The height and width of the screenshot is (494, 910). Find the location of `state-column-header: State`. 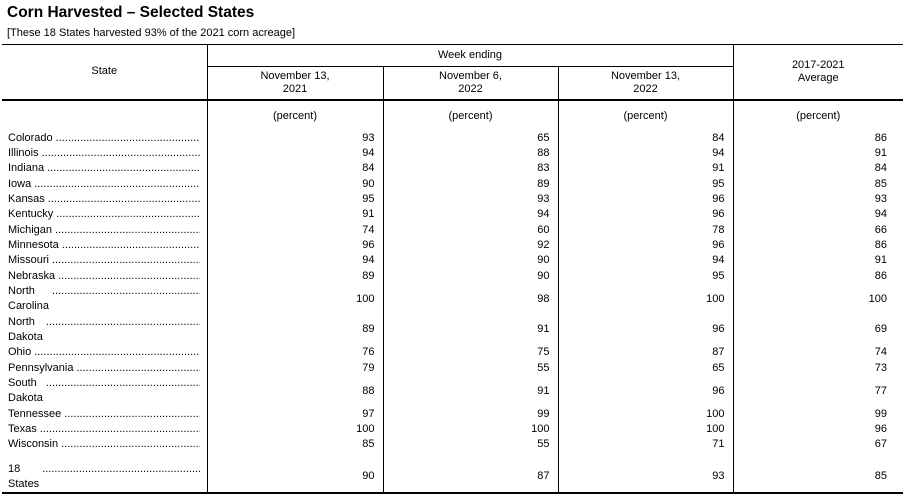

state-column-header: State is located at coordinates (105, 72).